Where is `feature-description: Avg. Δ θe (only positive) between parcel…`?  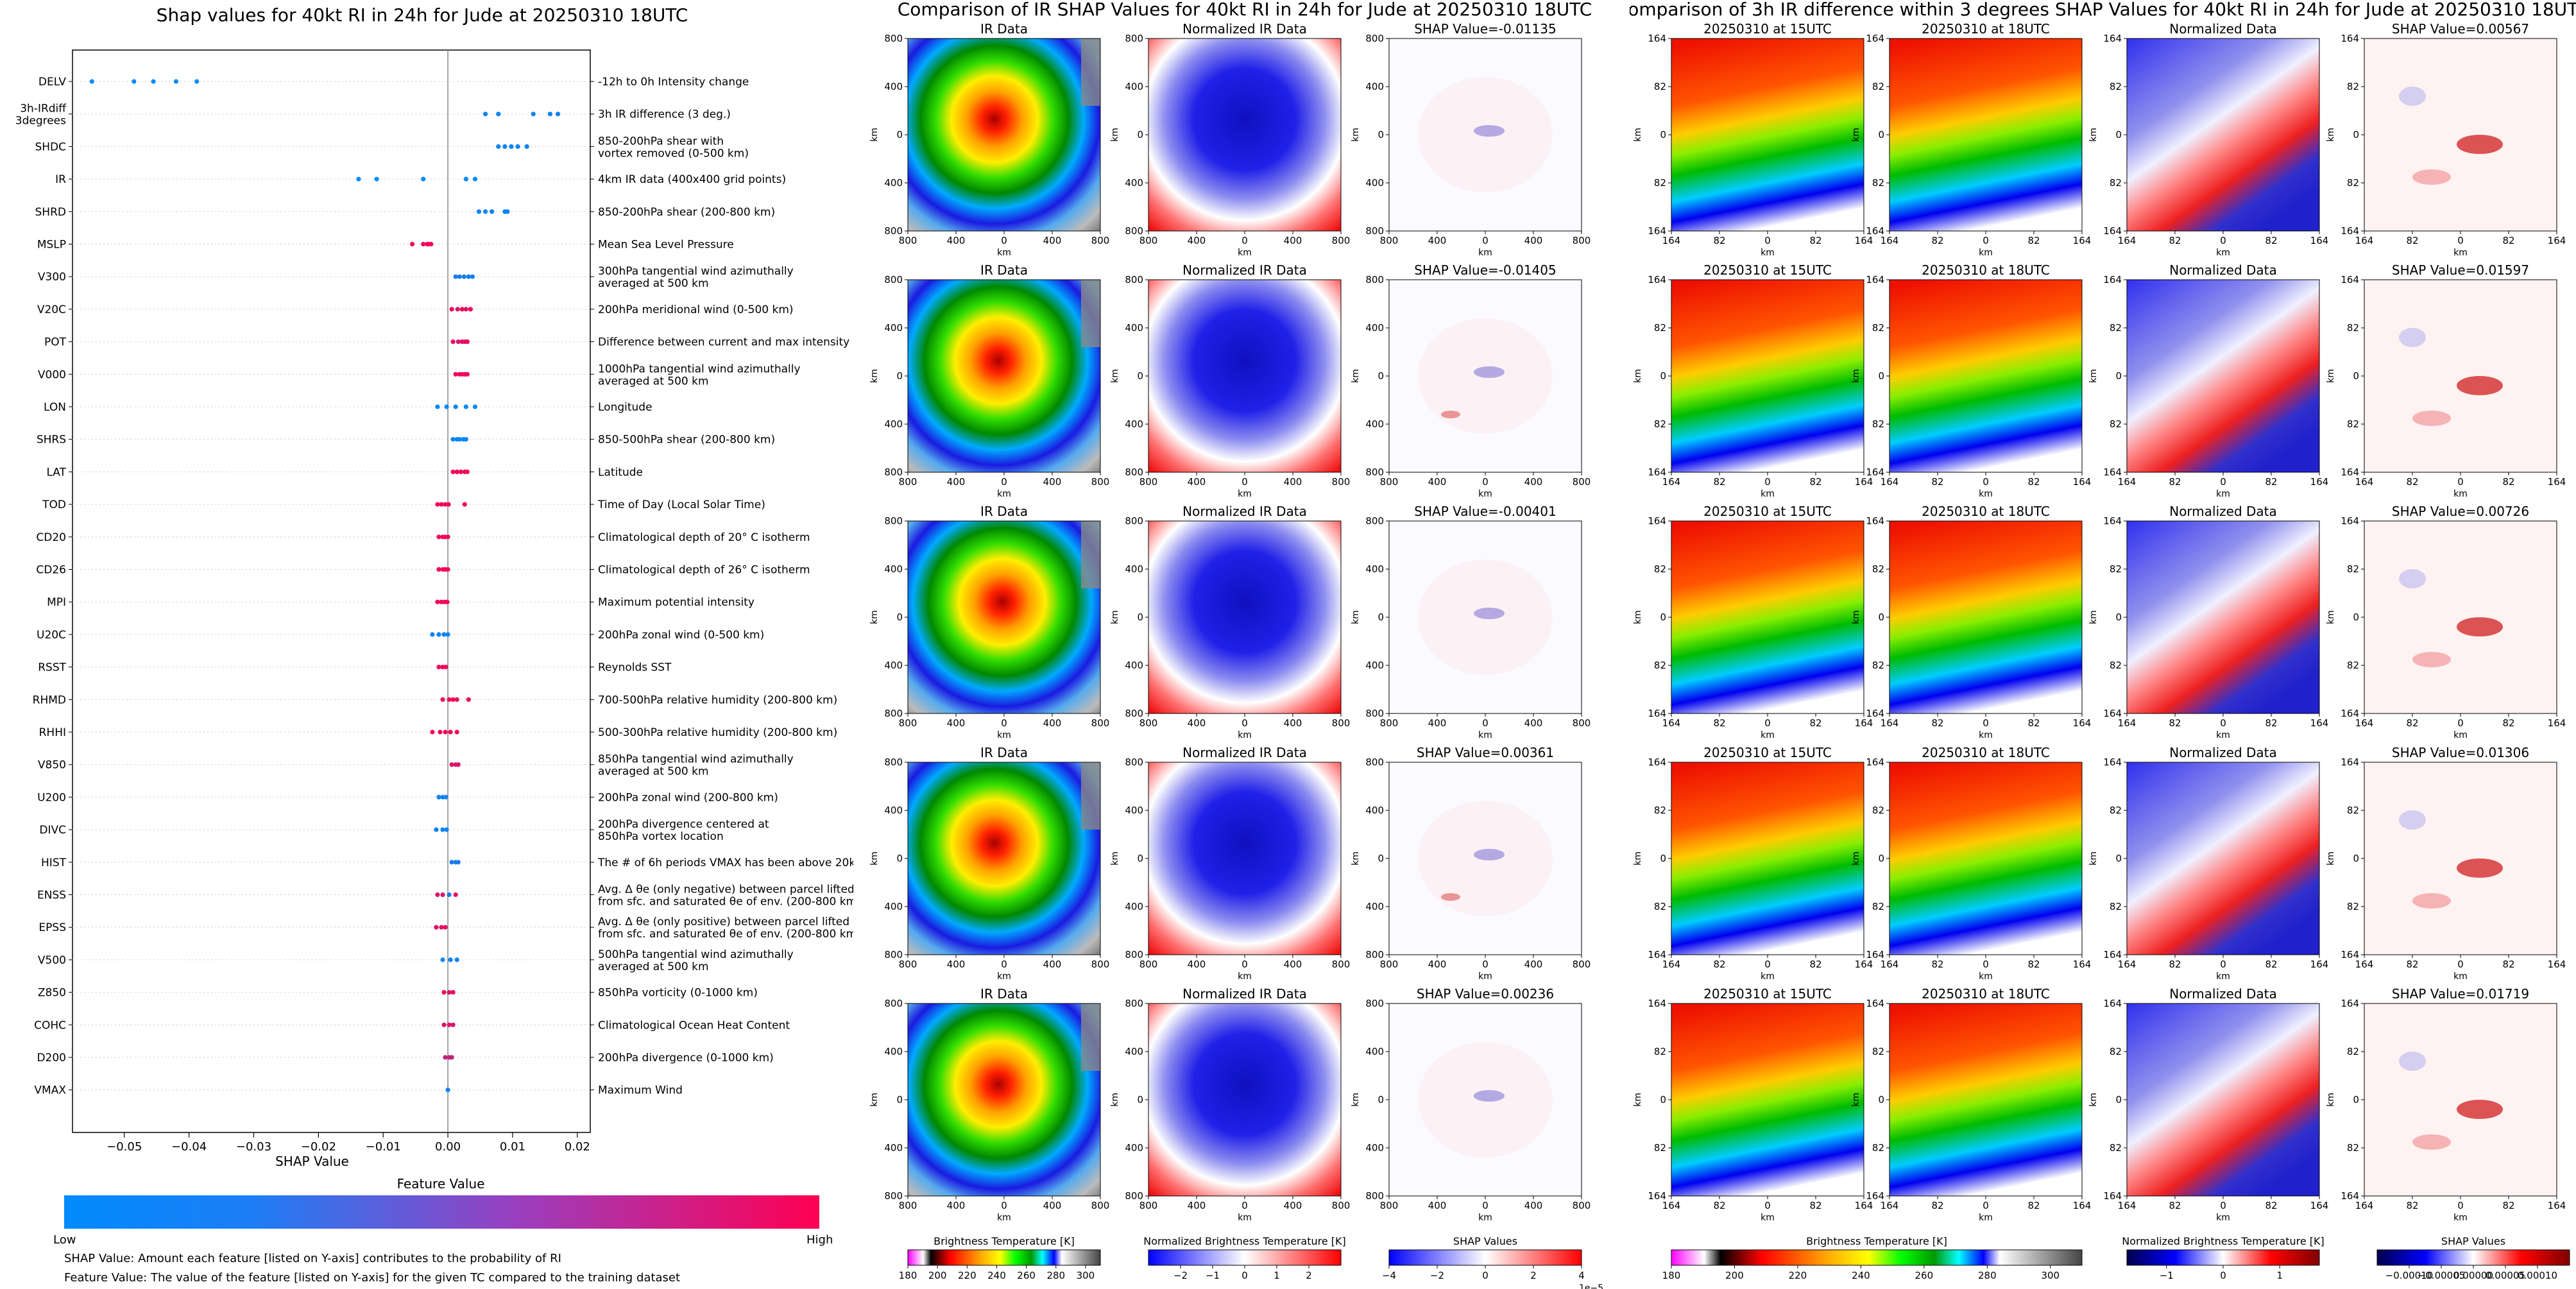 feature-description: Avg. Δ θe (only positive) between parcel… is located at coordinates (725, 928).